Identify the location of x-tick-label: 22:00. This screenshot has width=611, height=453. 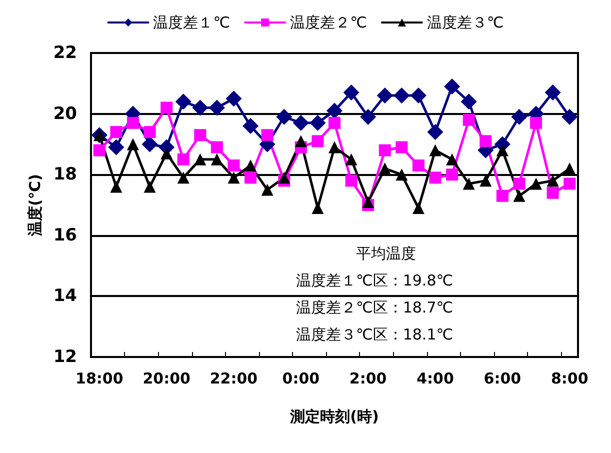
(234, 379).